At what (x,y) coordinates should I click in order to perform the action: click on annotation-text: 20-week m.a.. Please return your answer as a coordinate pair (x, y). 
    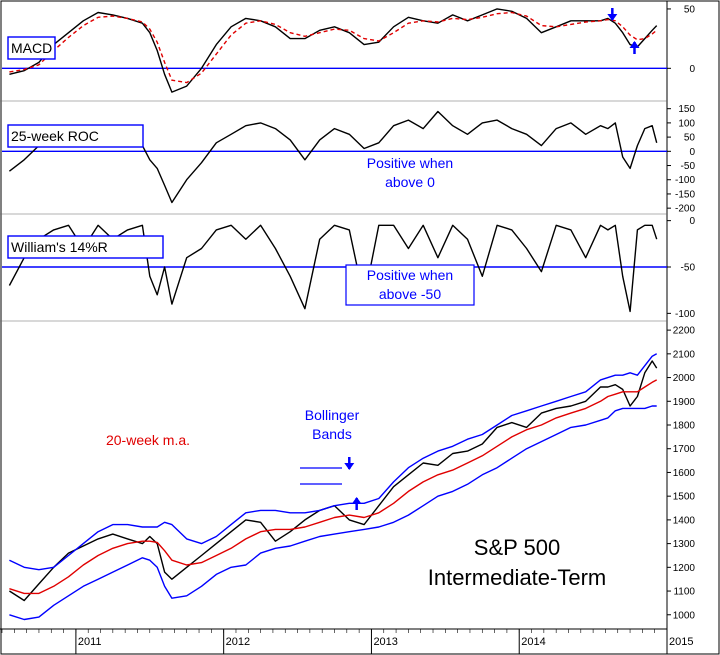
    Looking at the image, I should click on (148, 440).